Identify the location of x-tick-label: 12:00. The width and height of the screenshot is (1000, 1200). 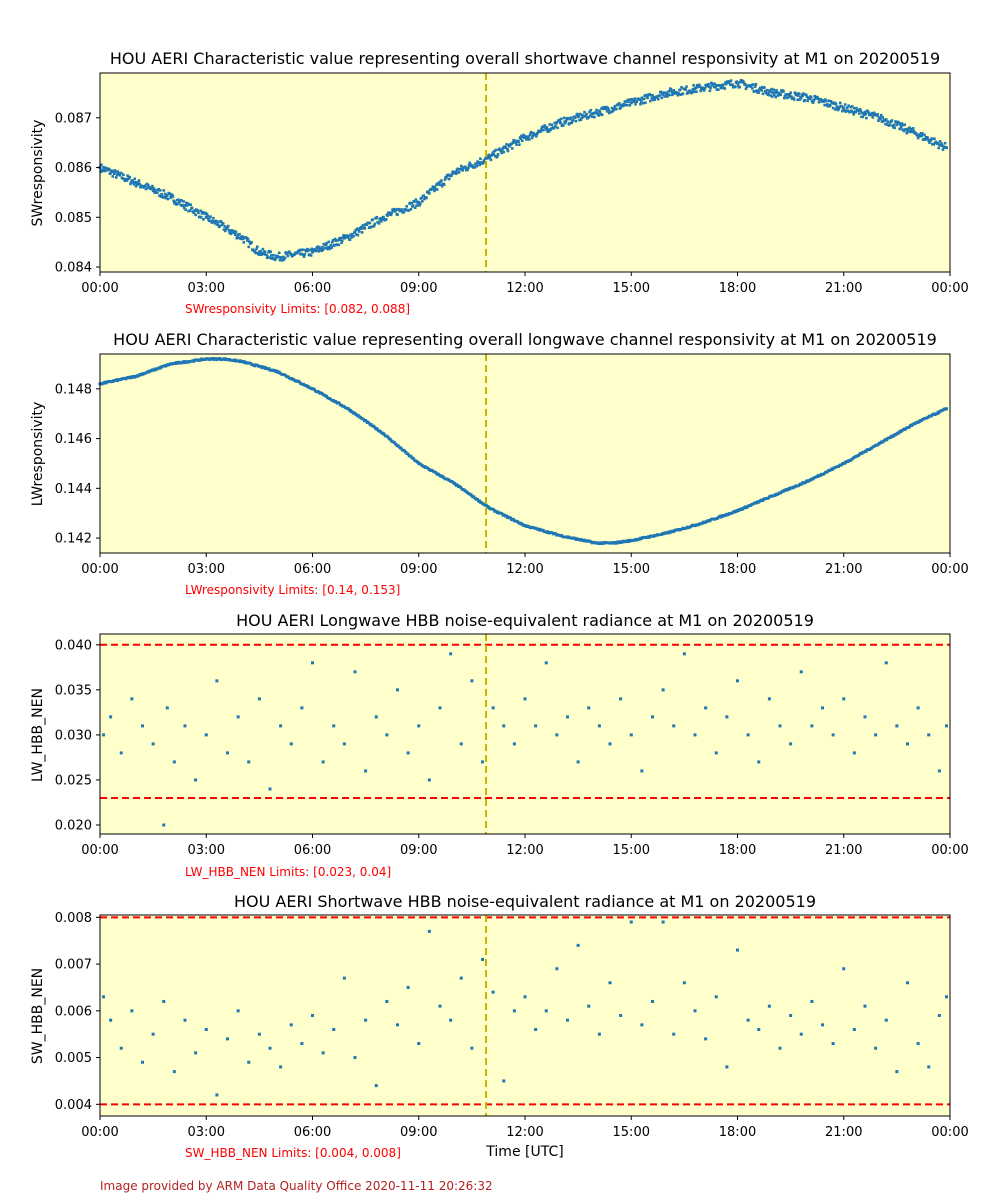
(524, 1132).